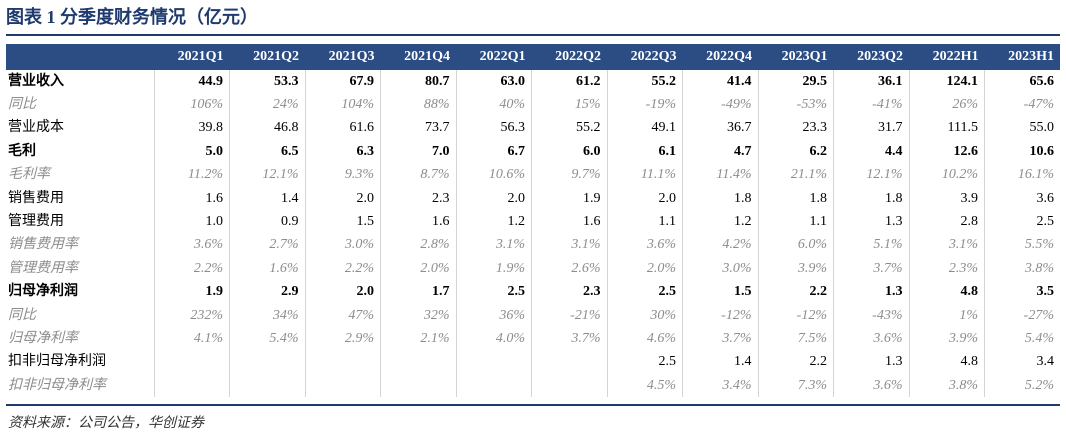  What do you see at coordinates (343, 57) in the screenshot?
I see `header-cell: 2021Q3` at bounding box center [343, 57].